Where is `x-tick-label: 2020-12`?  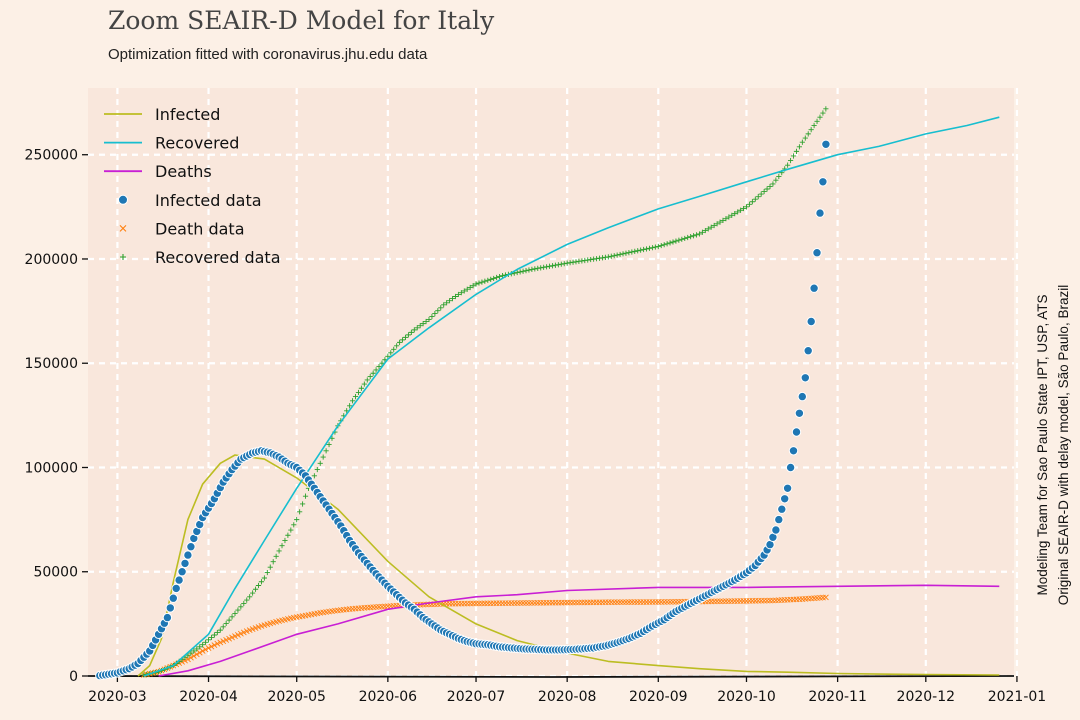
x-tick-label: 2020-12 is located at coordinates (926, 697).